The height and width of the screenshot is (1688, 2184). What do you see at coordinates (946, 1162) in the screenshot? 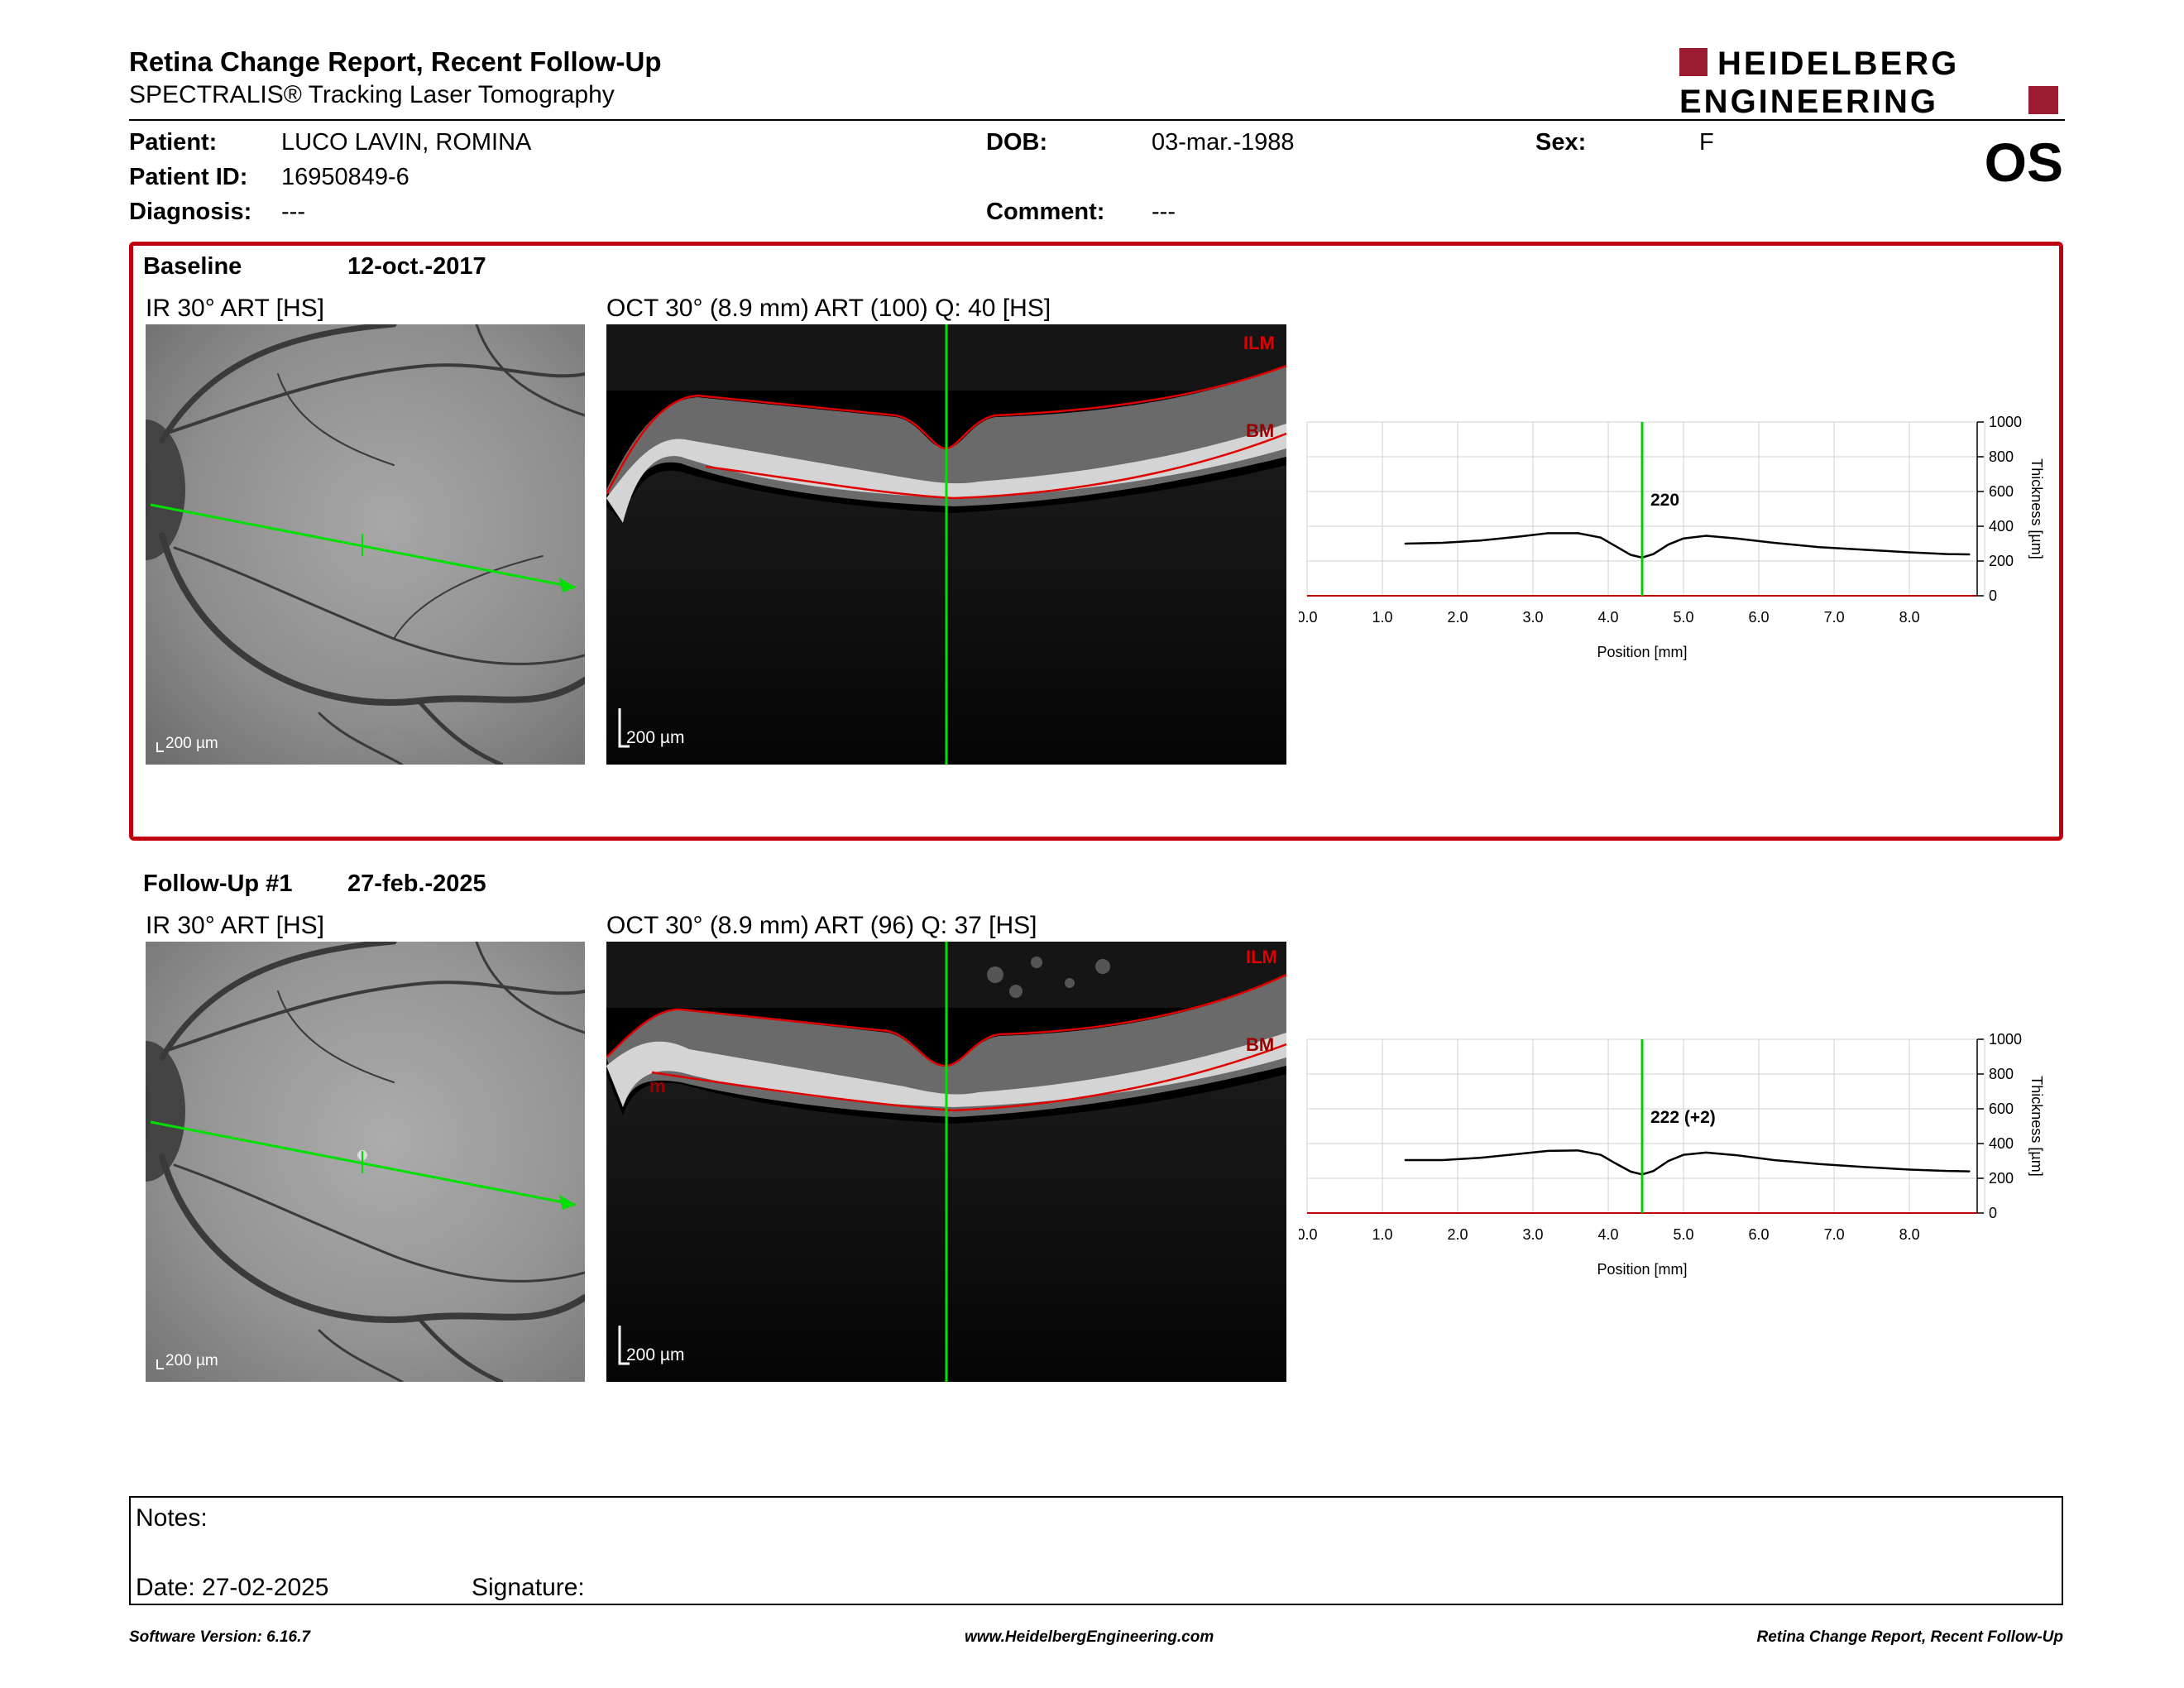
I see `followup-oct-bscan-image: ILM BM m 200 µm` at bounding box center [946, 1162].